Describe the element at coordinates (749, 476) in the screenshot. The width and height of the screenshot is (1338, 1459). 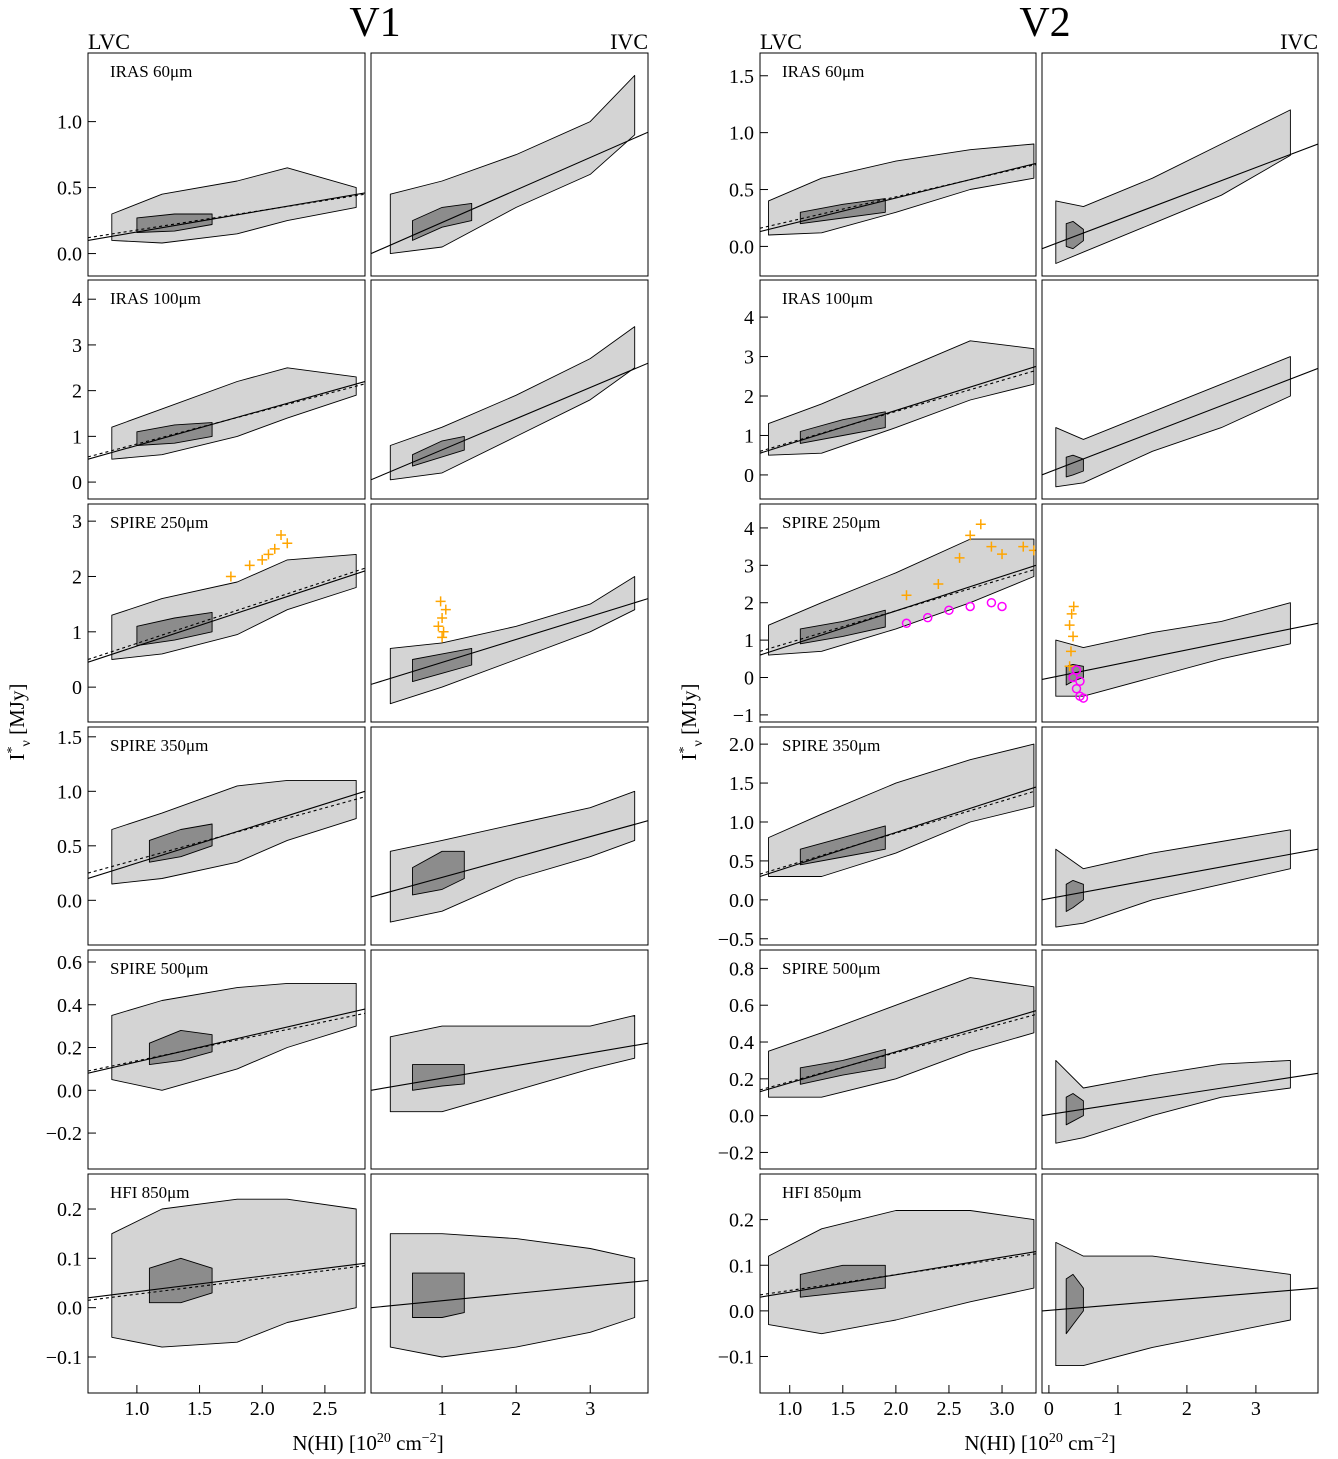
I see `y-tick-label: 0` at that location.